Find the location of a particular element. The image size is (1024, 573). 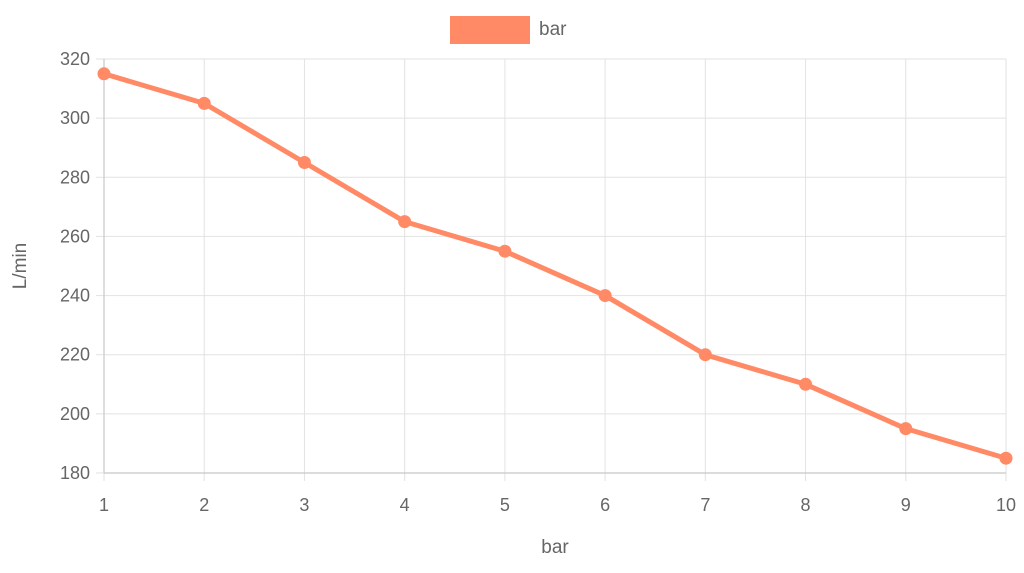

x-tick-label: 3 is located at coordinates (304, 505).